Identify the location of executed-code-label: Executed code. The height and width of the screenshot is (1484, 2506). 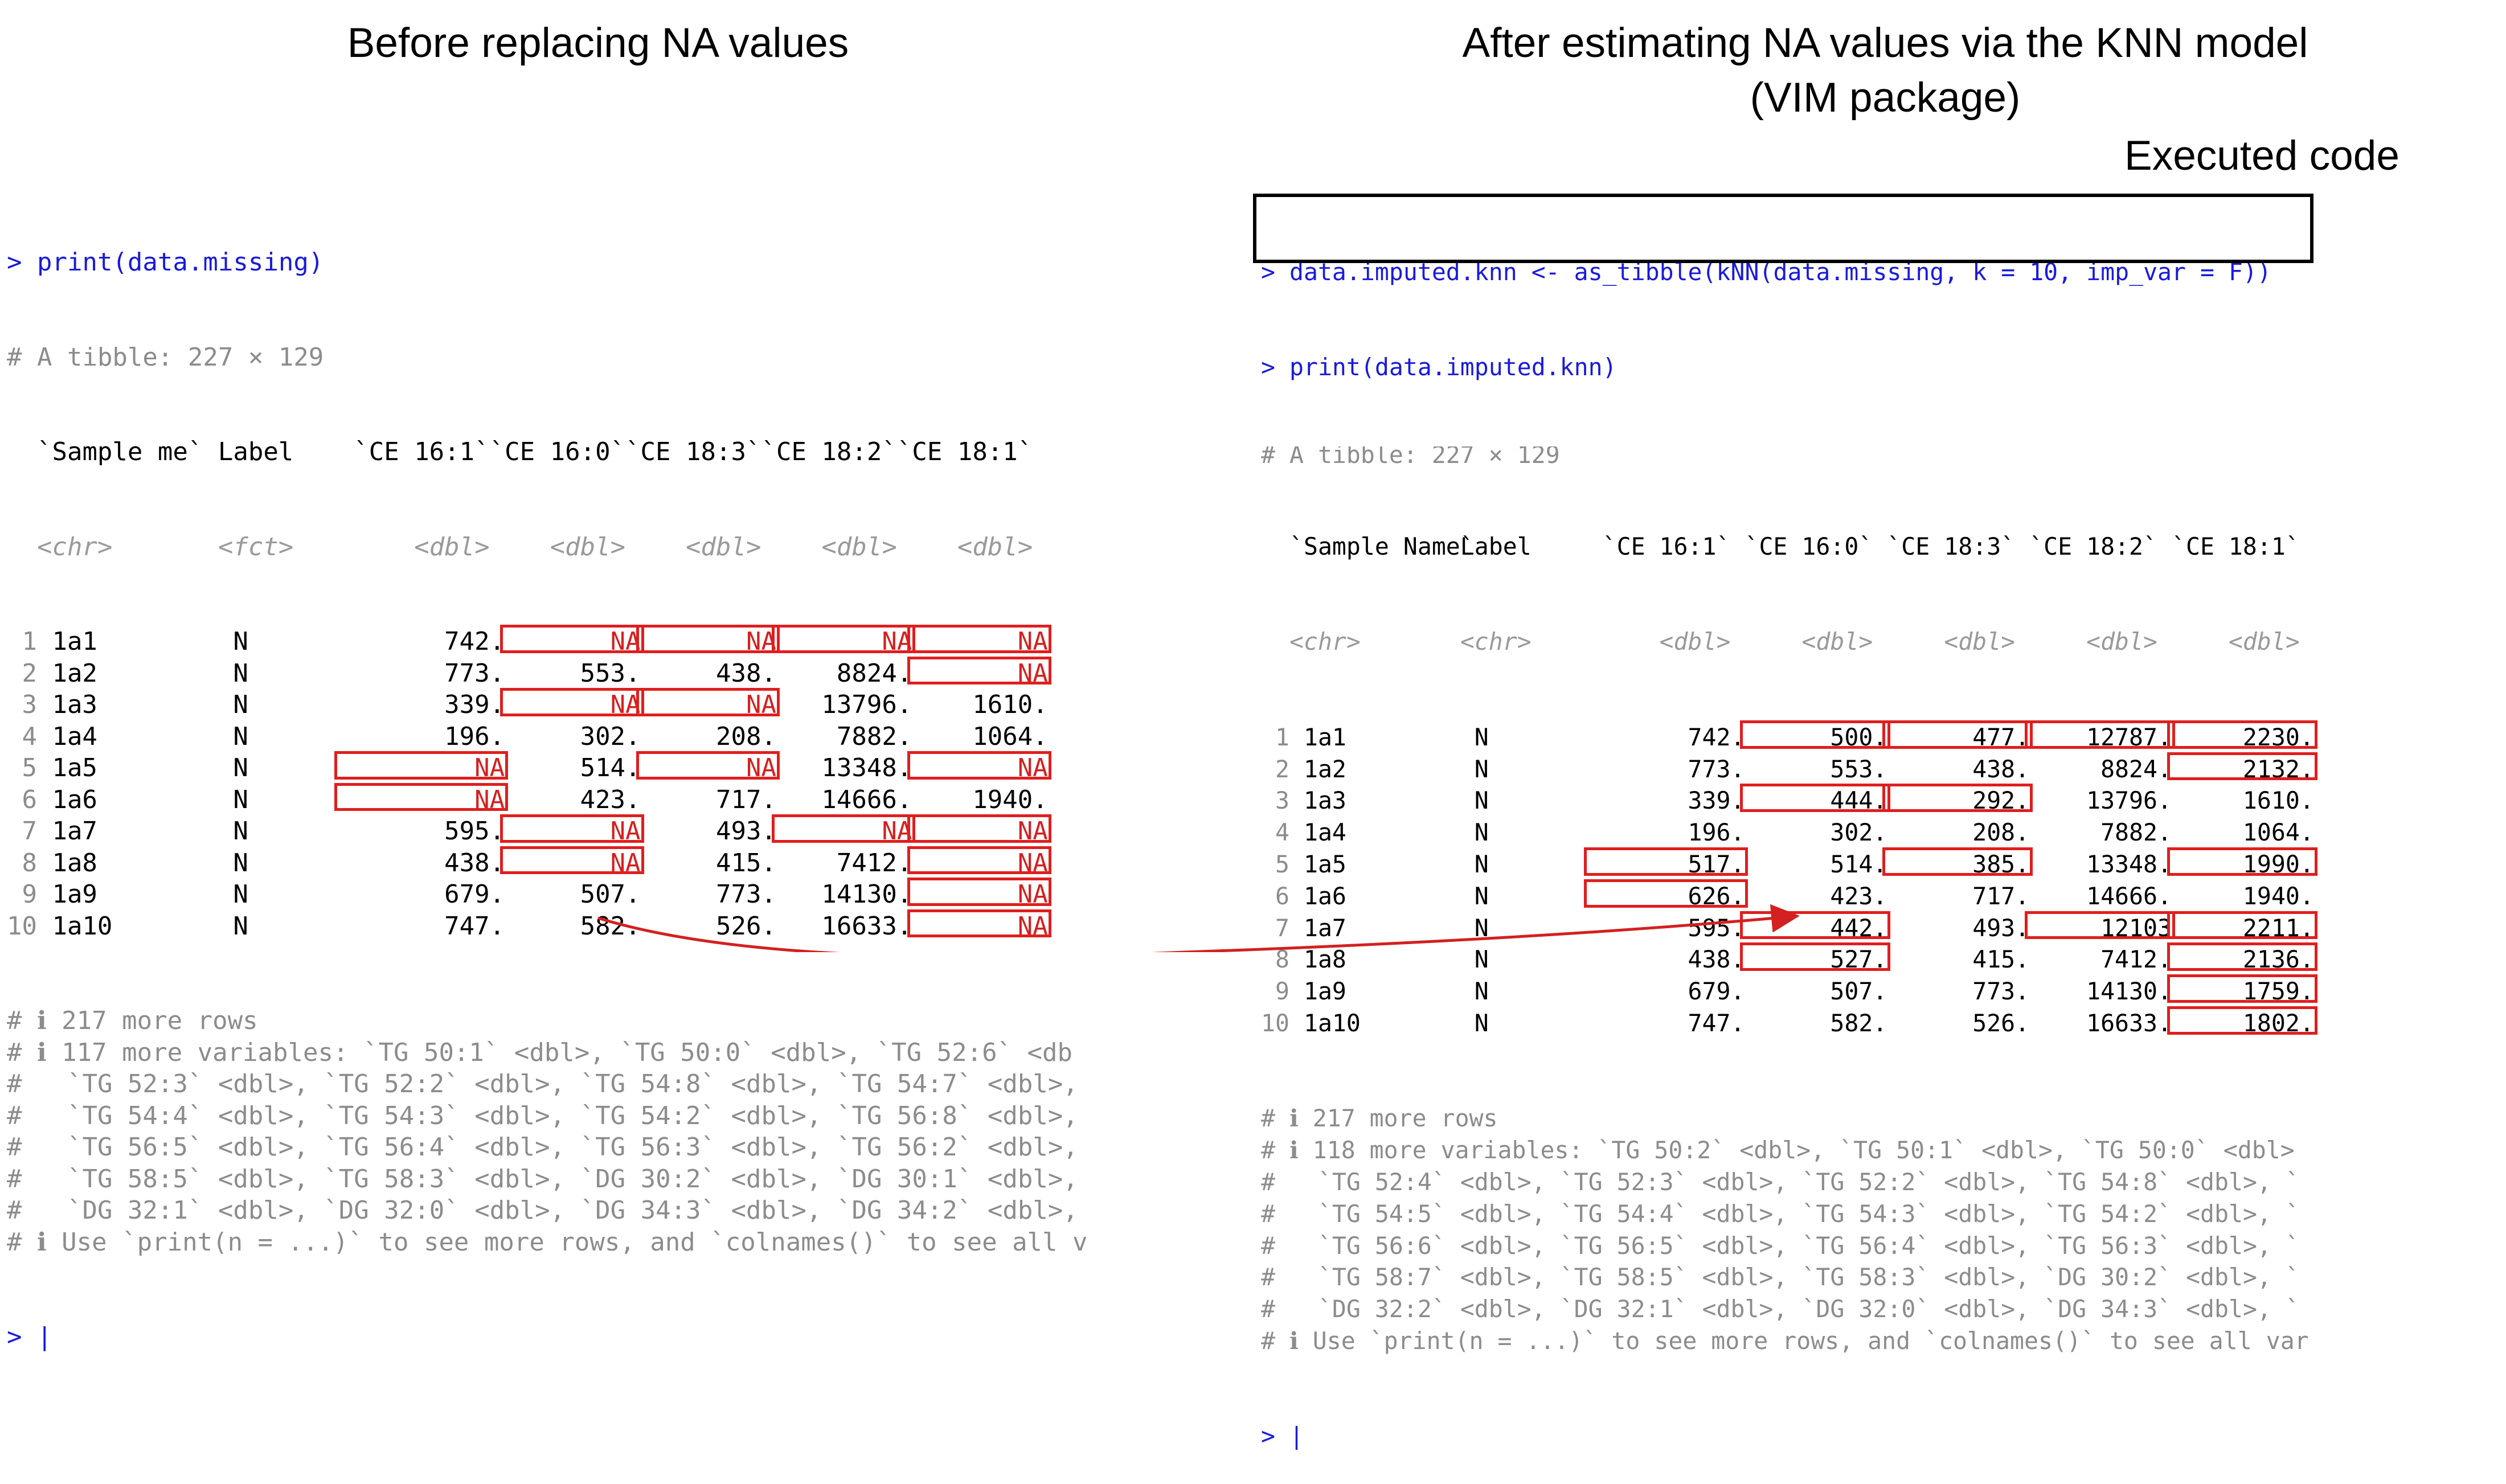
(2261, 156).